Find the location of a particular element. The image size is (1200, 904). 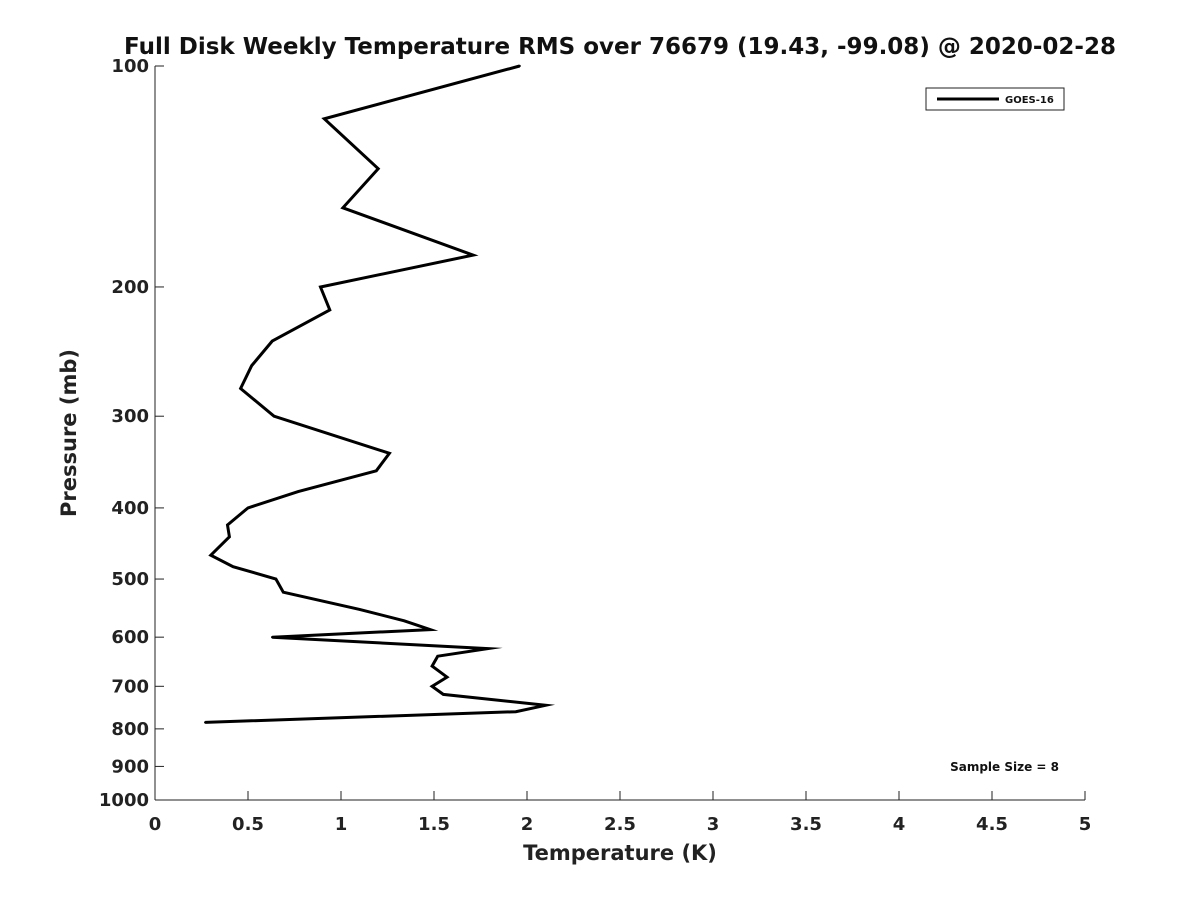

y-tick-label: 1000 is located at coordinates (124, 800).